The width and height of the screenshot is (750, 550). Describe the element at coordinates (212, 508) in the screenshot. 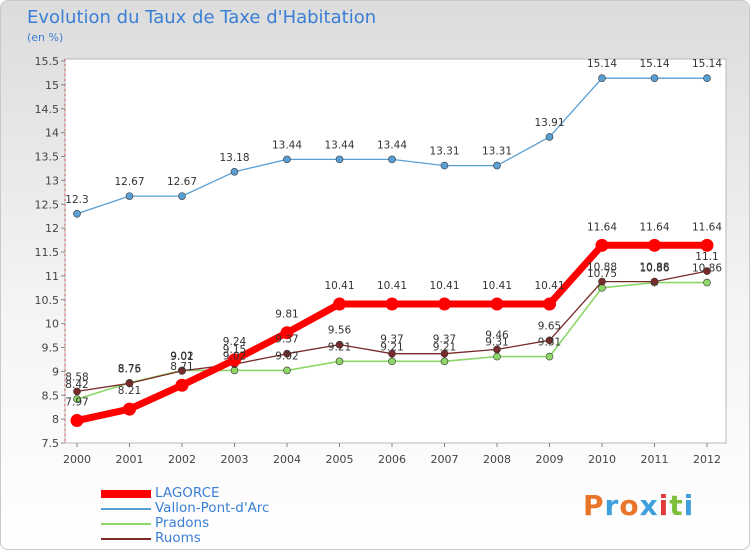

I see `legend-label: Vallon-Pont-d'Arc` at that location.